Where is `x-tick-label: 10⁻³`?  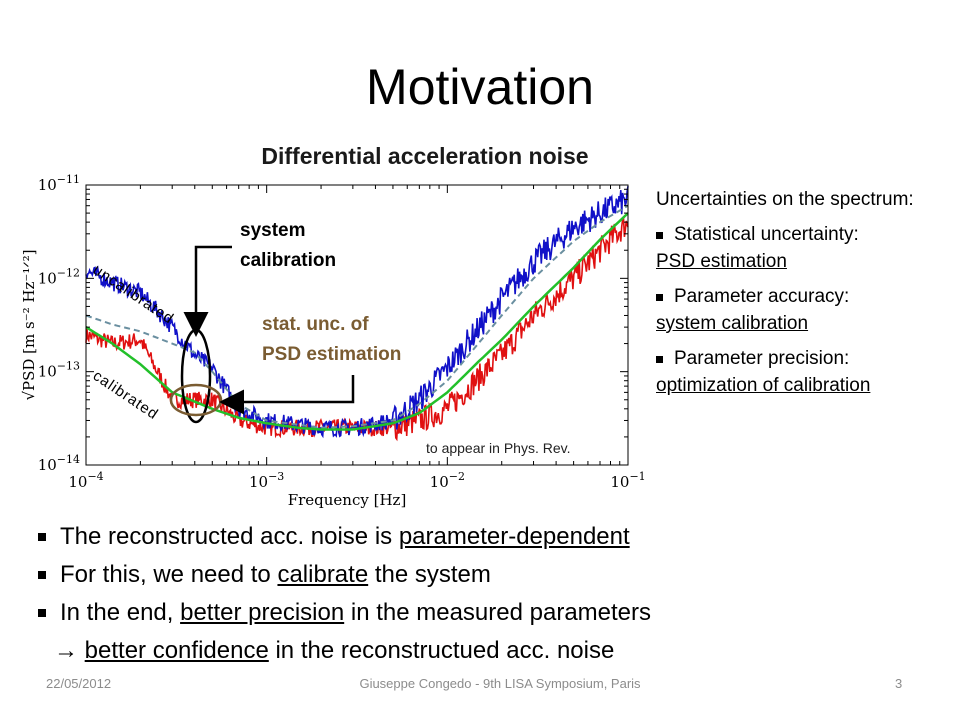 x-tick-label: 10⁻³ is located at coordinates (266, 480).